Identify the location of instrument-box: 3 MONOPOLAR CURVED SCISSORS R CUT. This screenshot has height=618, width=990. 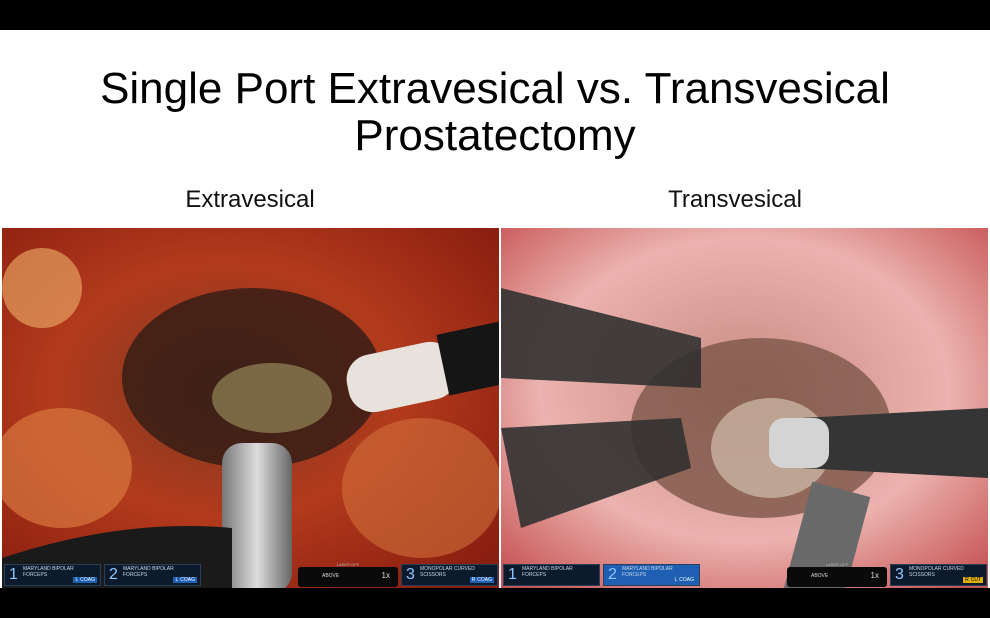
(938, 575).